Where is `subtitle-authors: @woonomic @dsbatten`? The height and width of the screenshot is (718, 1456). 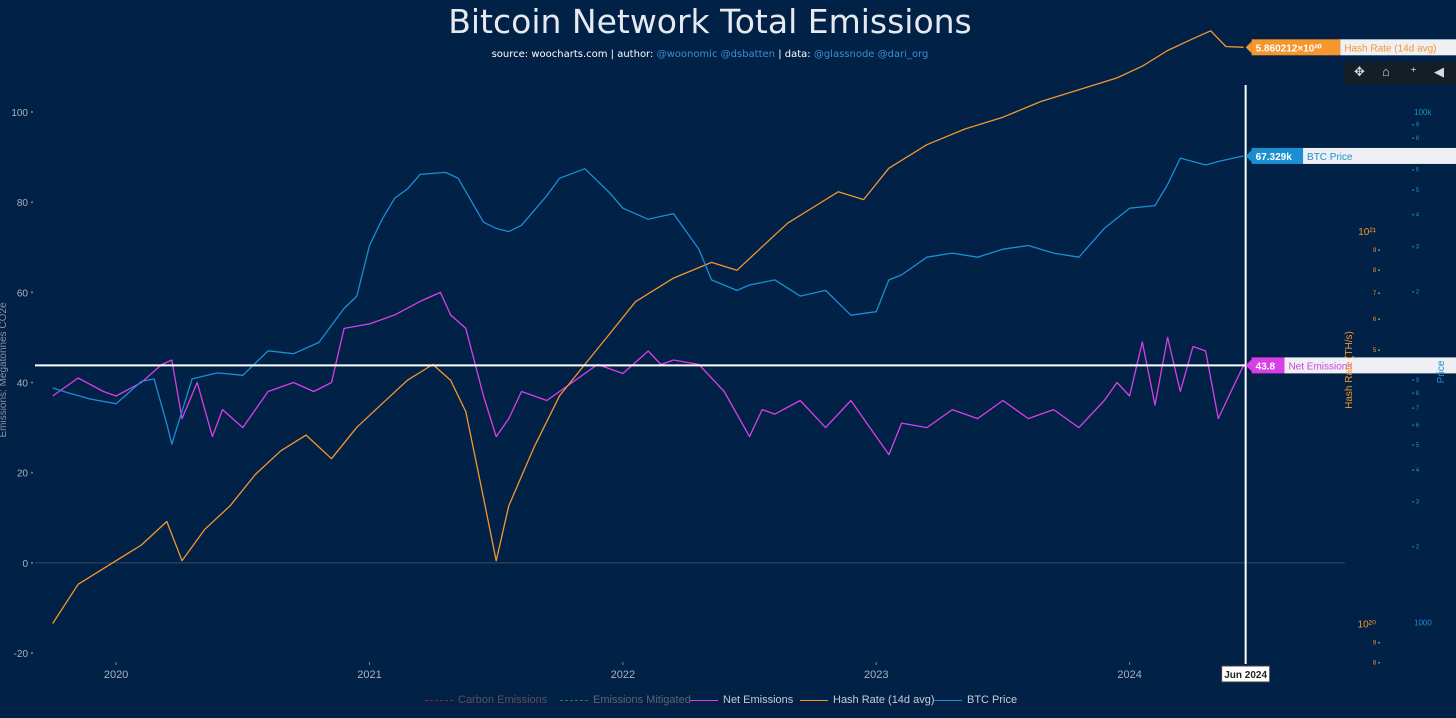
subtitle-authors: @woonomic @dsbatten is located at coordinates (715, 54).